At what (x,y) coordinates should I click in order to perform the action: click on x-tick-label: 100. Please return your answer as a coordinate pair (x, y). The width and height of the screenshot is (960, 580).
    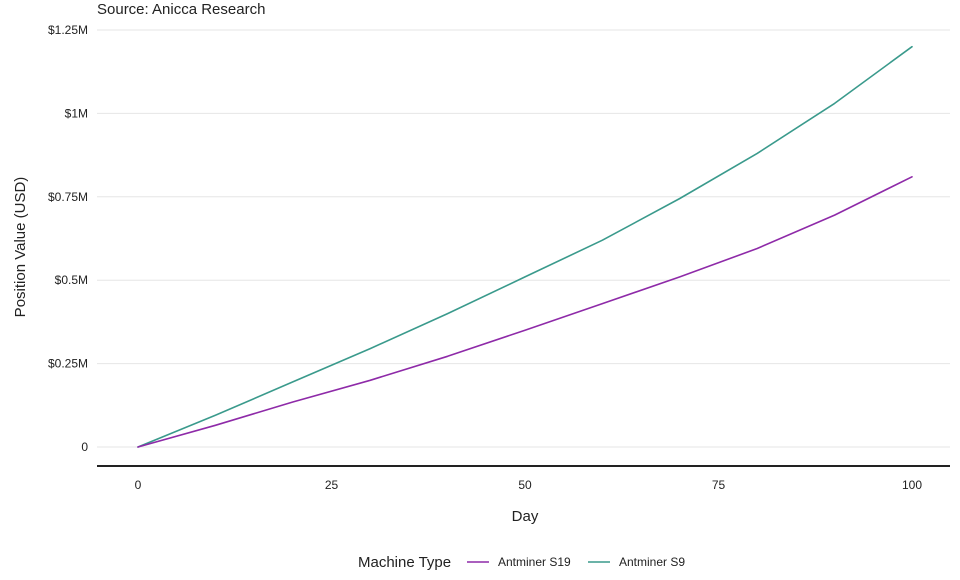
    Looking at the image, I should click on (912, 485).